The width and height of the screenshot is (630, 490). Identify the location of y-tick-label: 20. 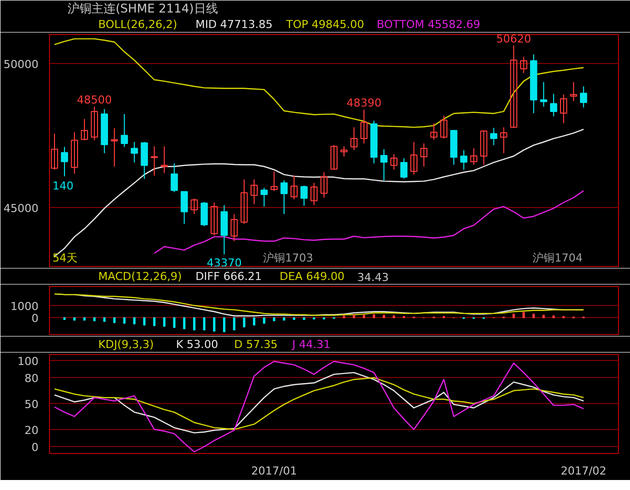
(31, 430).